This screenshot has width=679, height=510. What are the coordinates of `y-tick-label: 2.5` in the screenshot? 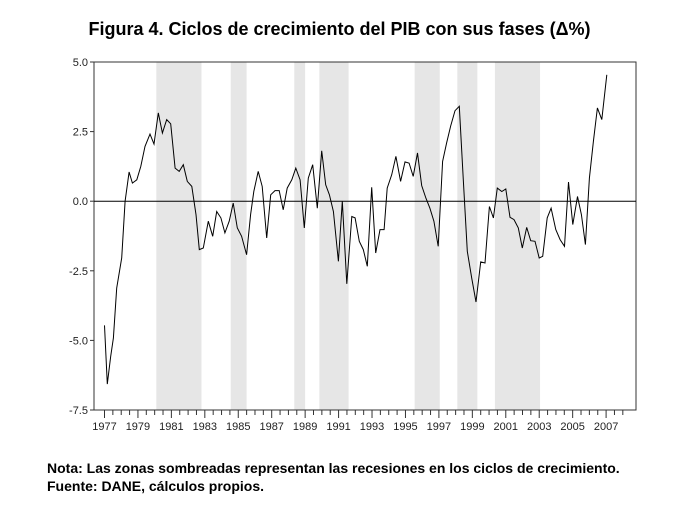 It's located at (80, 133).